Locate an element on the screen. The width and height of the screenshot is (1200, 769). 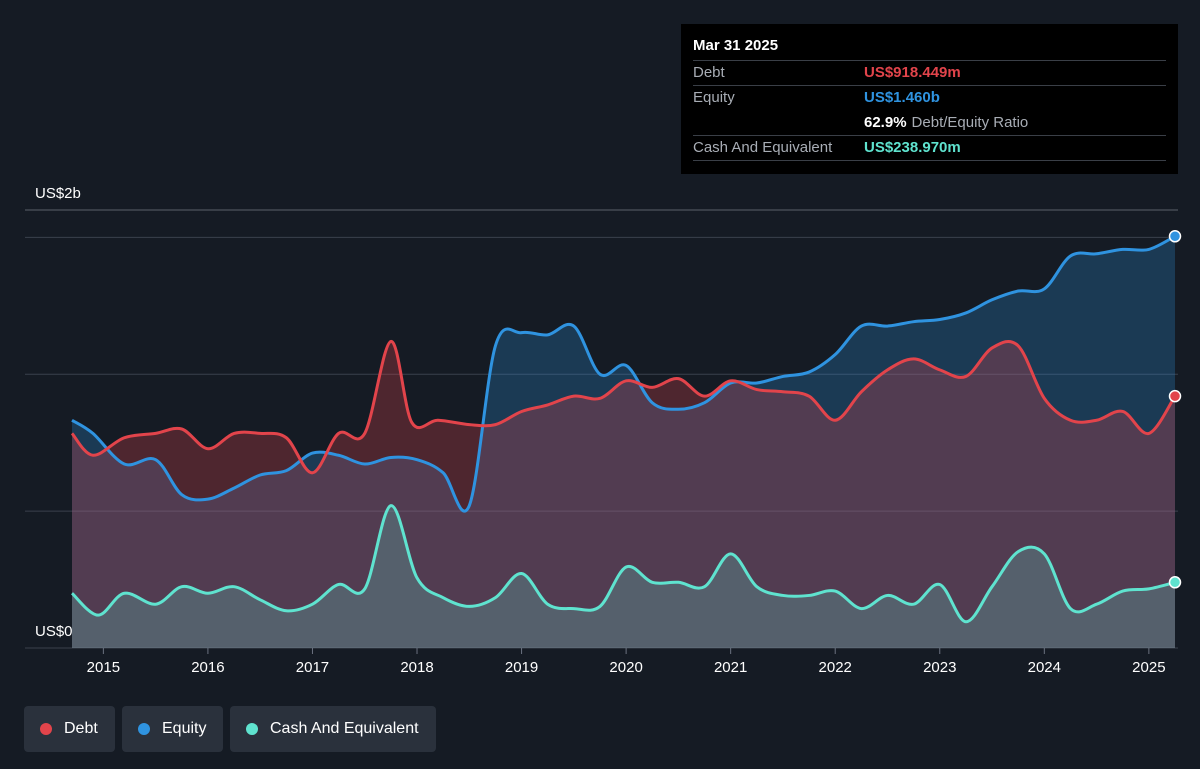
tooltip-cash-row: Cash And Equivalent US$238.970m is located at coordinates (929, 148).